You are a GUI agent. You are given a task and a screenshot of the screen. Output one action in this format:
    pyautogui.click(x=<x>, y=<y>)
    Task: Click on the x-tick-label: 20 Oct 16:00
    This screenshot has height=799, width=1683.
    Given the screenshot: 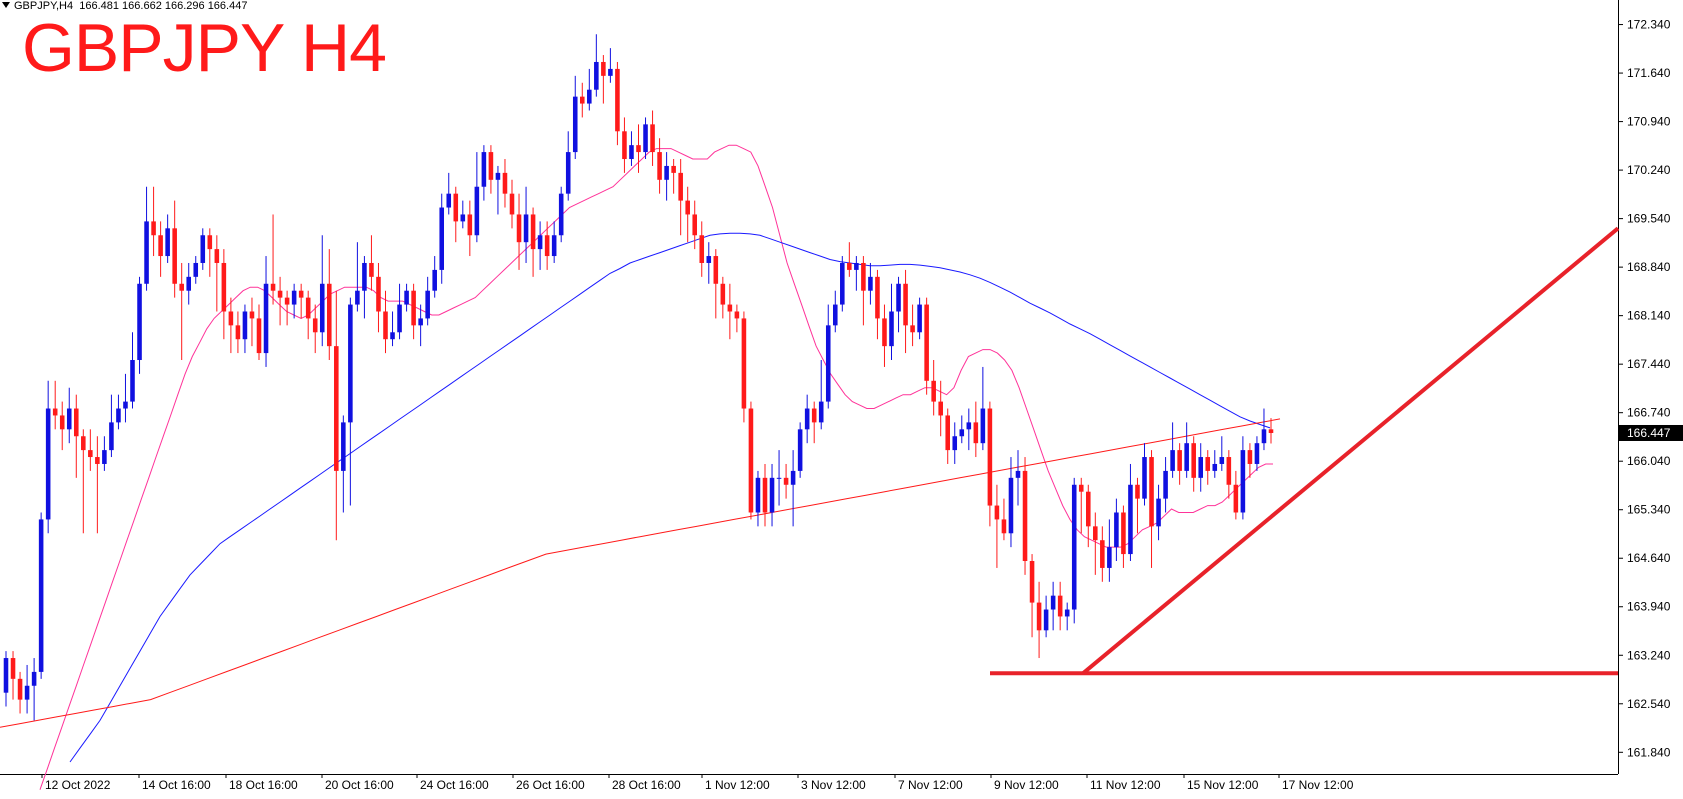 What is the action you would take?
    pyautogui.click(x=359, y=785)
    